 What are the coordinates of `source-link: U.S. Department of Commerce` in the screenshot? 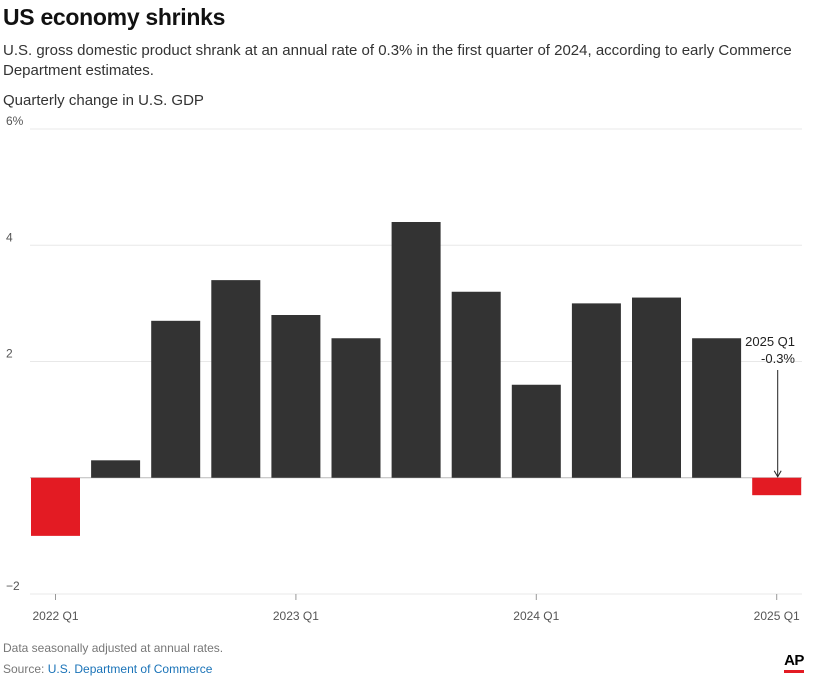 It's located at (130, 669).